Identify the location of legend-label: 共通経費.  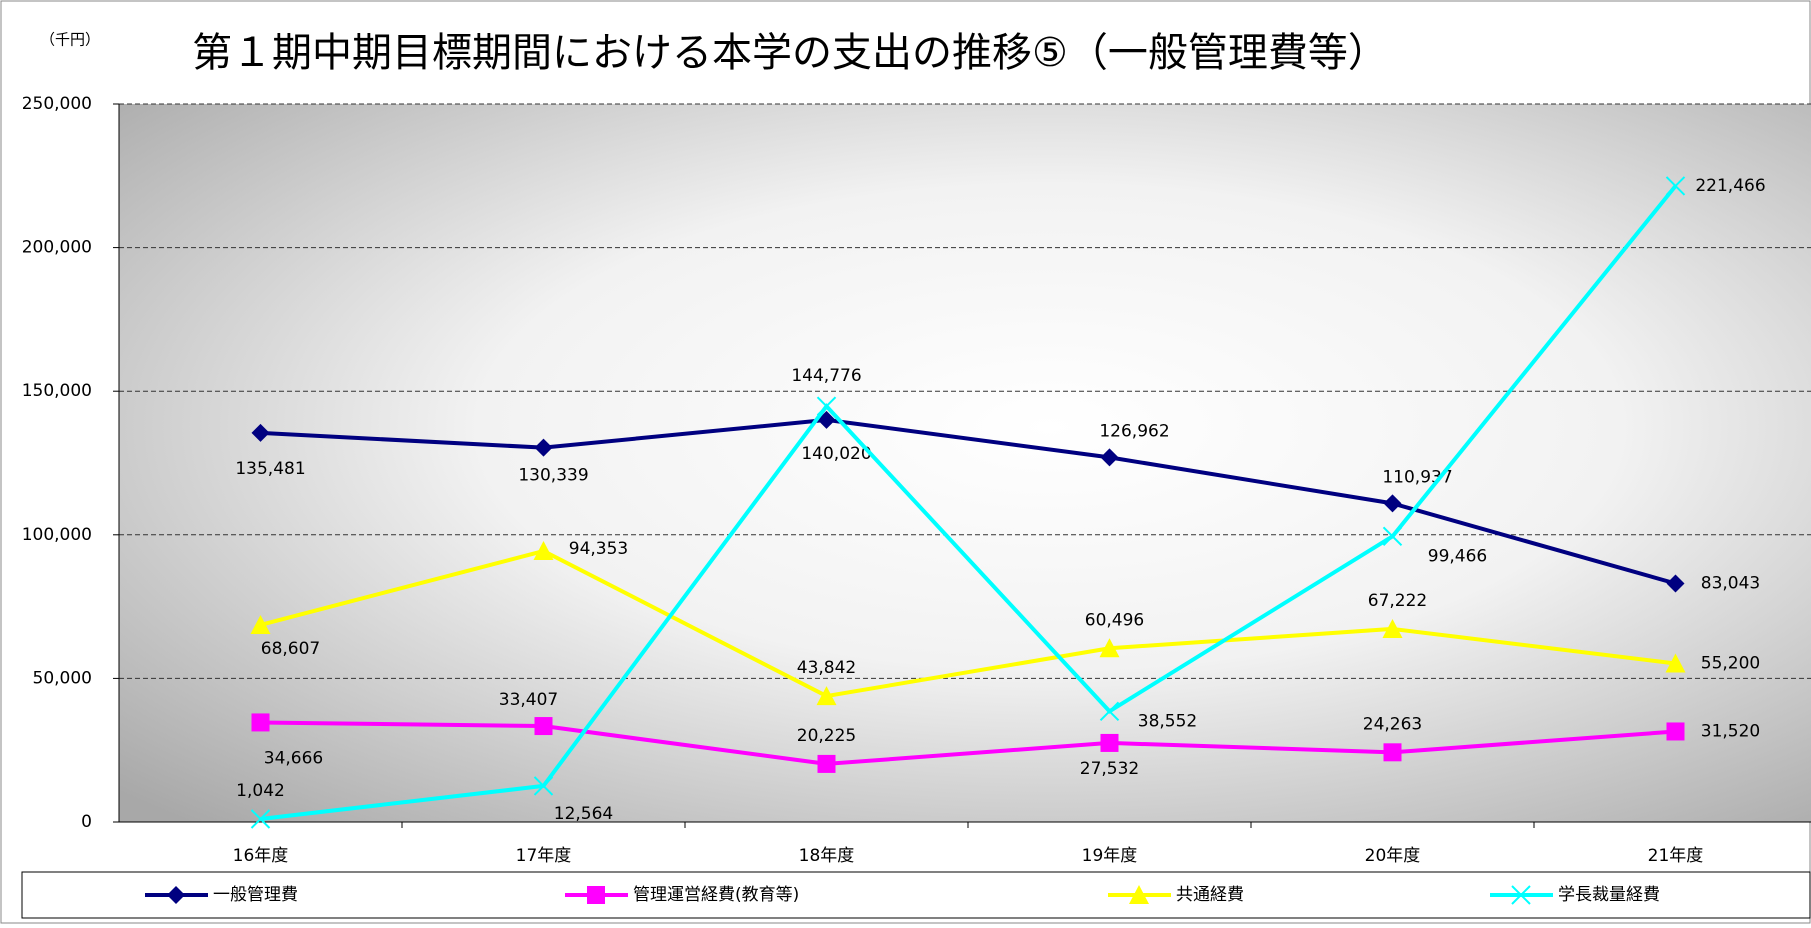
(1210, 895).